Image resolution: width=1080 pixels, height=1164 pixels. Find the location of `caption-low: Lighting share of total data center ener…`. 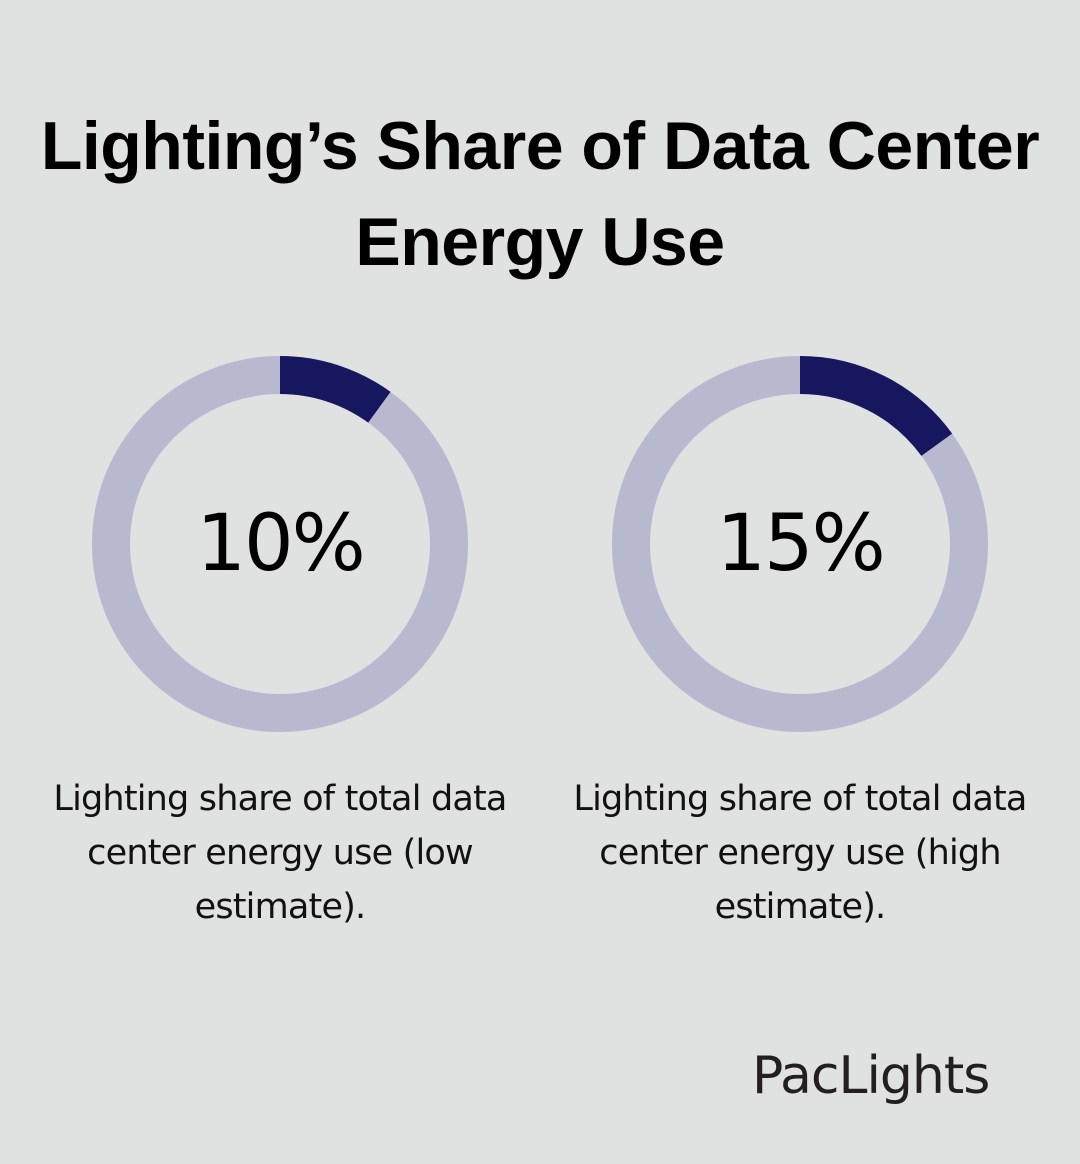

caption-low: Lighting share of total data center ener… is located at coordinates (280, 853).